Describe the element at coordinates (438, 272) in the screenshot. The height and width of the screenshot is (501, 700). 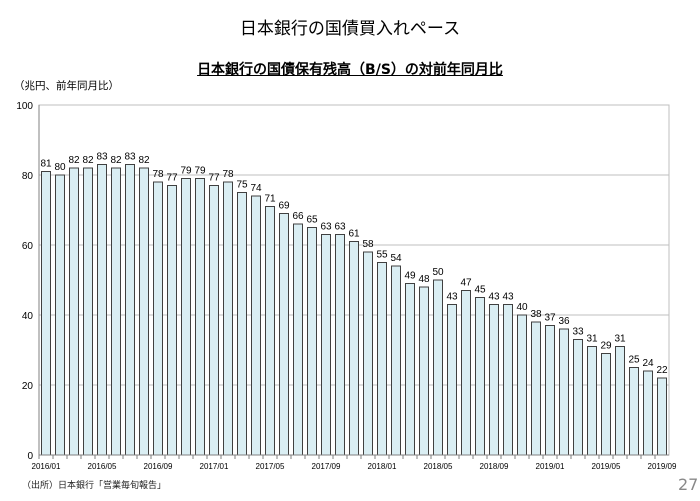
I see `data-label: 50` at that location.